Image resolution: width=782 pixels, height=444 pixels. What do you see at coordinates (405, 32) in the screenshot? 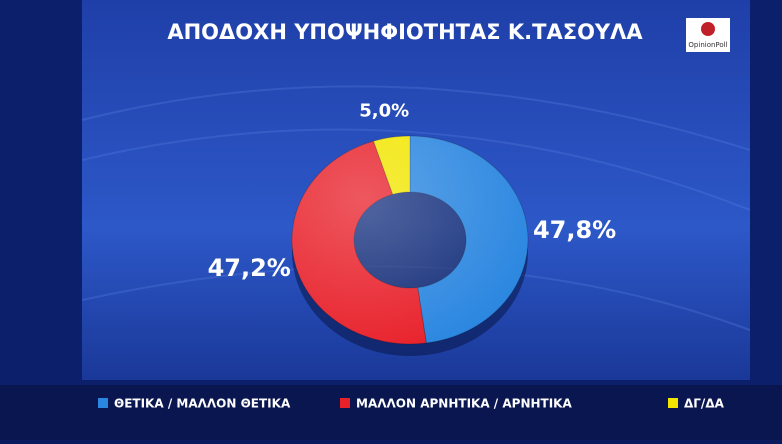
I see `chart-title: ΑΠΟΔΟΧΗ ΥΠΟΨΗΦΙΟΤΗΤΑΣ Κ.ΤΑΣΟΥΛΑ` at bounding box center [405, 32].